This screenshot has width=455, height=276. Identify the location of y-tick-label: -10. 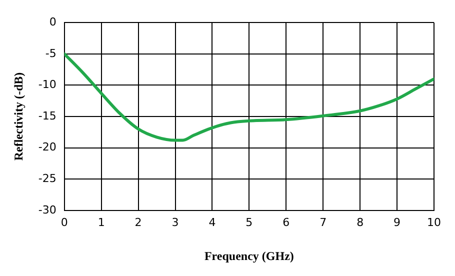
(47, 85).